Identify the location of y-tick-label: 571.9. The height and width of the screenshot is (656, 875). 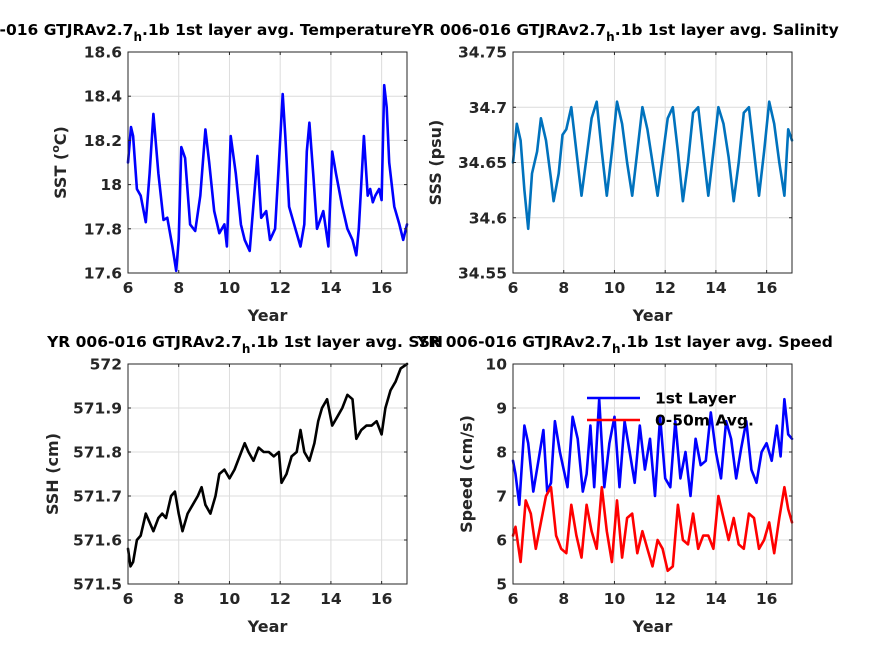
(97, 409).